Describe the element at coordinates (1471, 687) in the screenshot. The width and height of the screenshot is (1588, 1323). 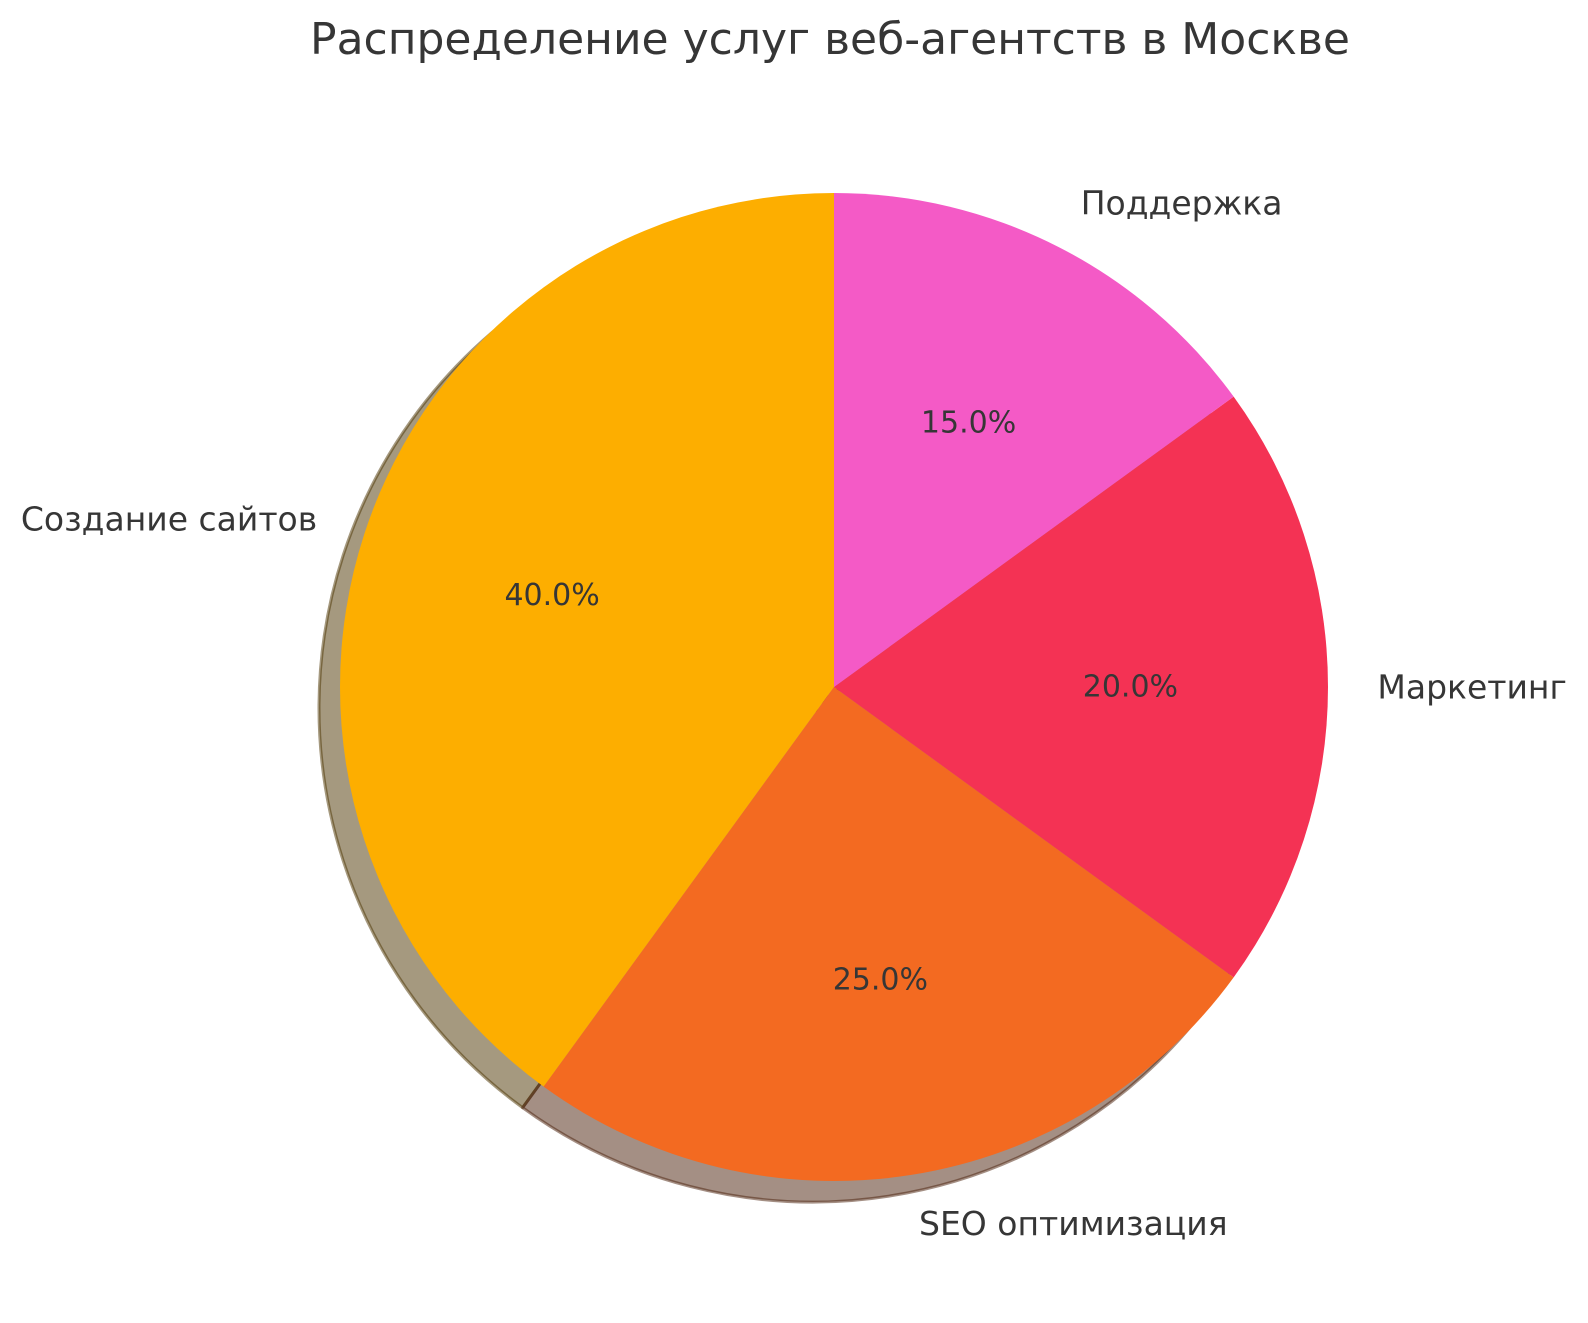
I see `pie-slice-label: Маркетинг` at that location.